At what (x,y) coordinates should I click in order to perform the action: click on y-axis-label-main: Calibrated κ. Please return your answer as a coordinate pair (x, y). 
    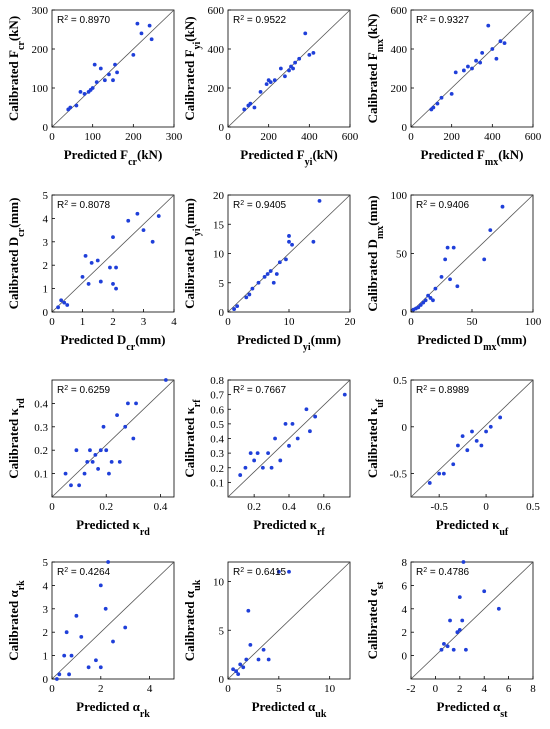
    Looking at the image, I should click on (189, 441).